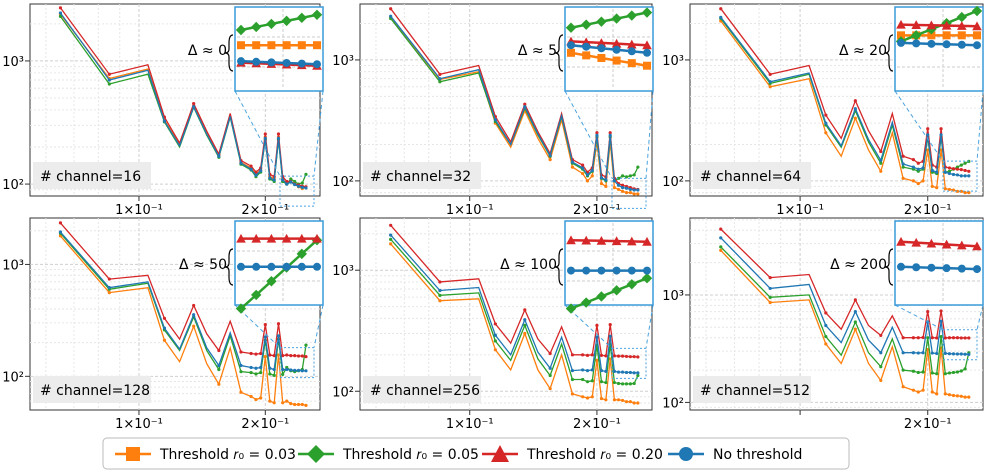 This screenshot has height=473, width=996. Describe the element at coordinates (388, 454) in the screenshot. I see `legend-item-1: Threshold 𝑟₀ = 0.05` at that location.